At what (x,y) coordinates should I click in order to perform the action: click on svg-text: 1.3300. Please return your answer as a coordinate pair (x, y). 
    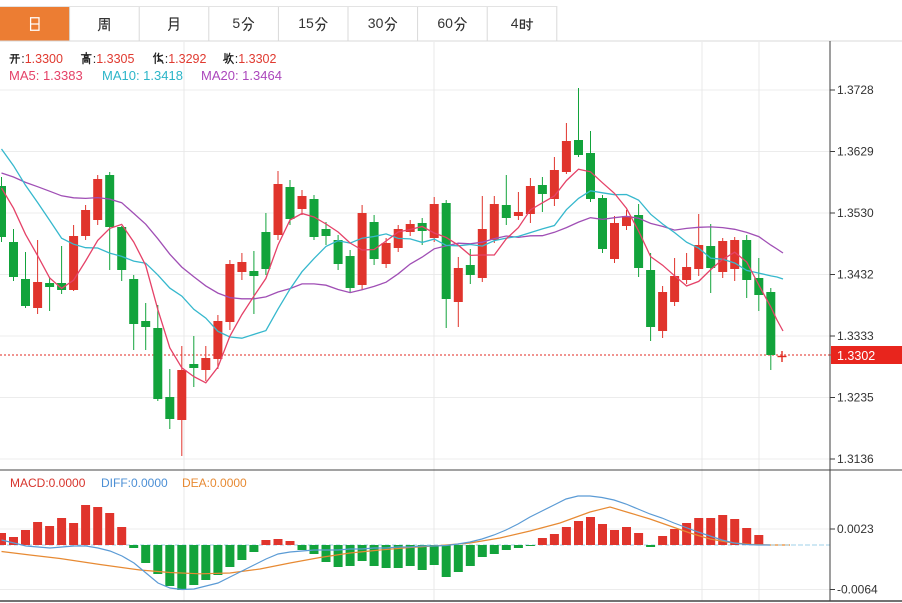
    Looking at the image, I should click on (44, 59).